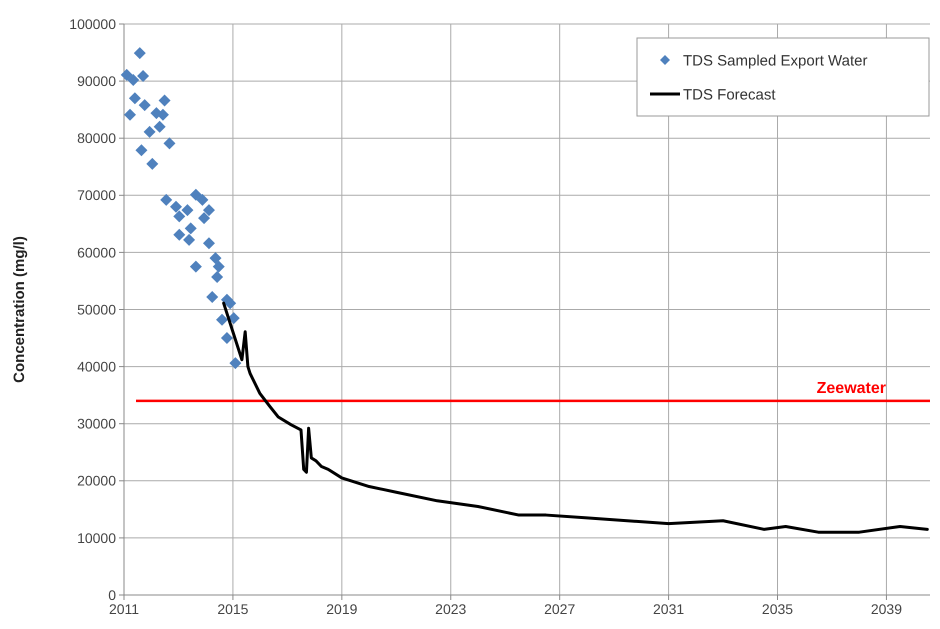 This screenshot has width=940, height=629. Describe the element at coordinates (96, 252) in the screenshot. I see `y-tick-label: 60000` at that location.